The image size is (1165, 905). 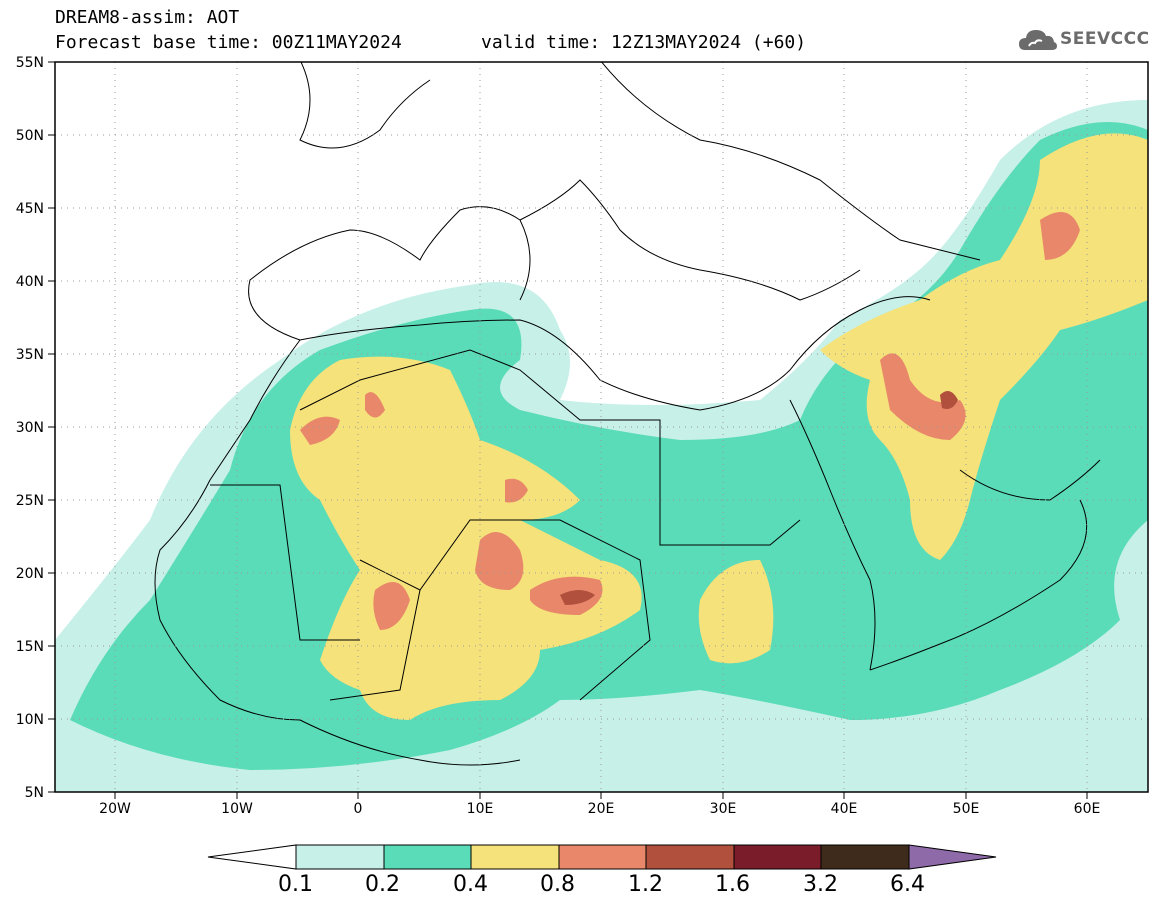 I want to click on colorbar-label: 1.6, so click(x=732, y=884).